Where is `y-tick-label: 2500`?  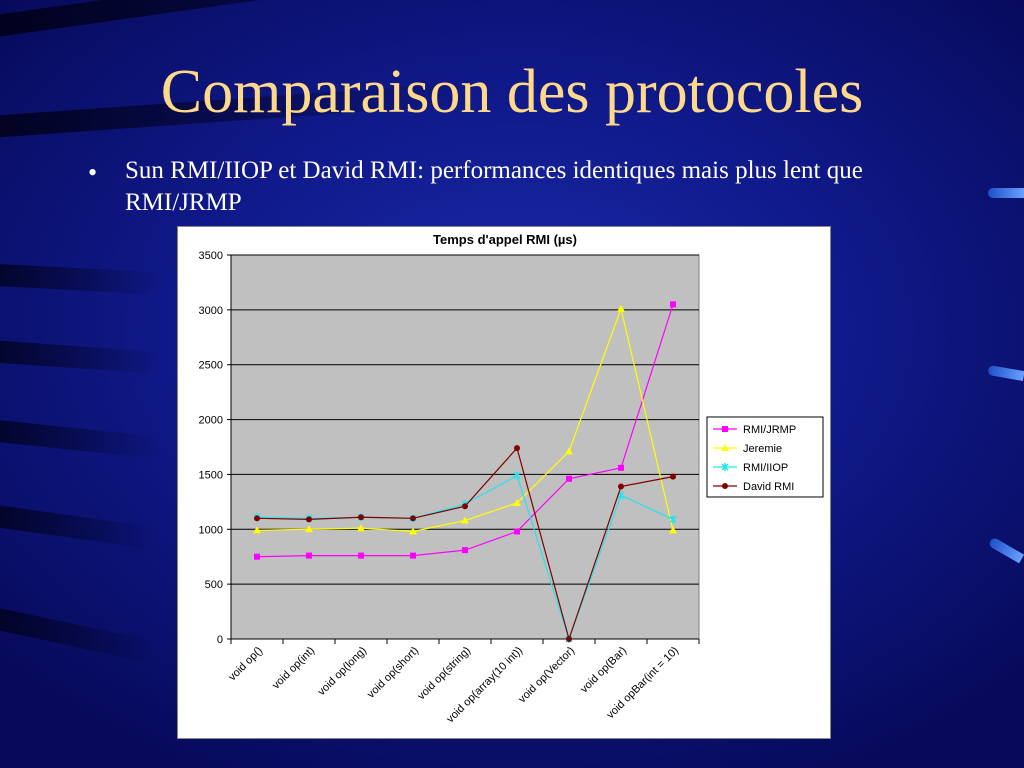
y-tick-label: 2500 is located at coordinates (211, 366).